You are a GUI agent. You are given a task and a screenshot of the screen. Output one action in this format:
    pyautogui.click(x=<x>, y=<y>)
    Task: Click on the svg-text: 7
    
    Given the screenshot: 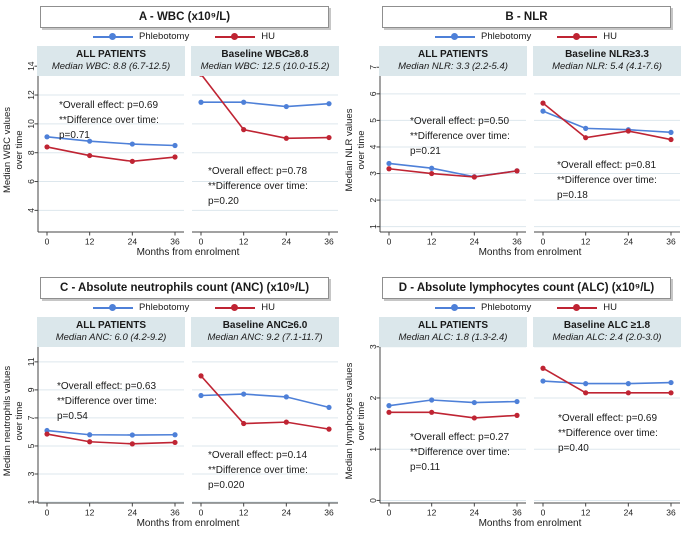 What is the action you would take?
    pyautogui.click(x=31, y=417)
    